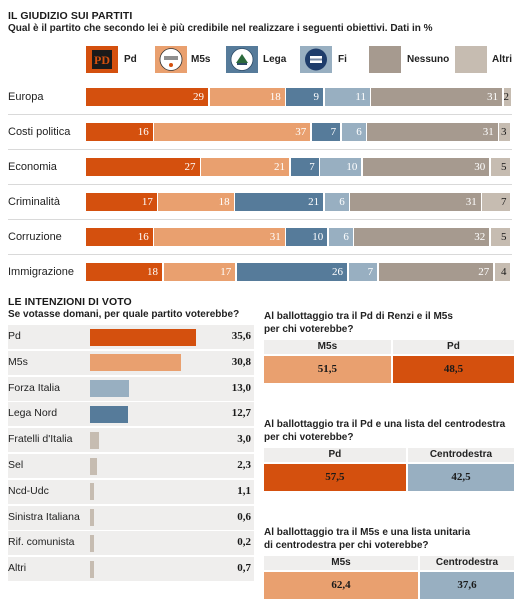  I want to click on bar-segment-corruzione-nessuno: 32, so click(422, 237).